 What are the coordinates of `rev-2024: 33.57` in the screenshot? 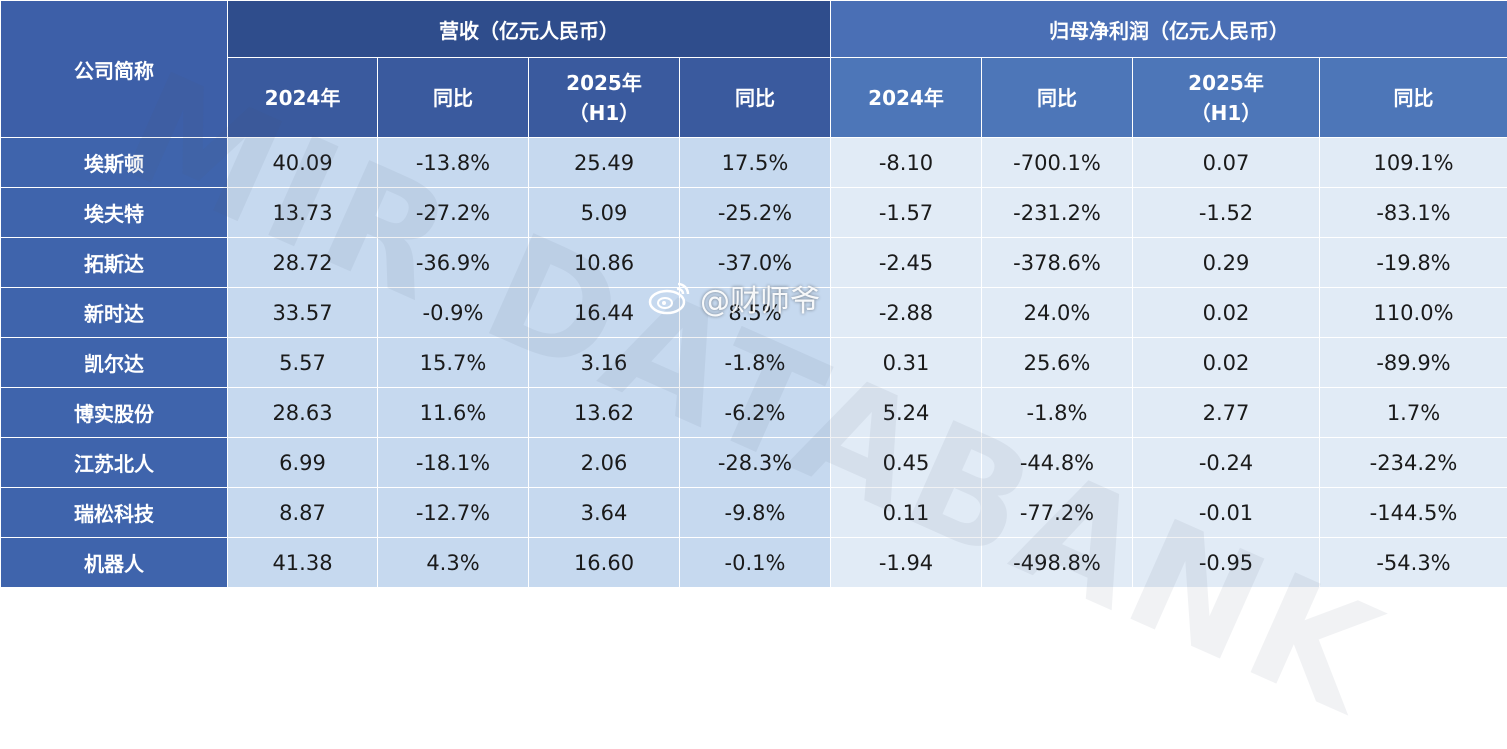 It's located at (303, 313).